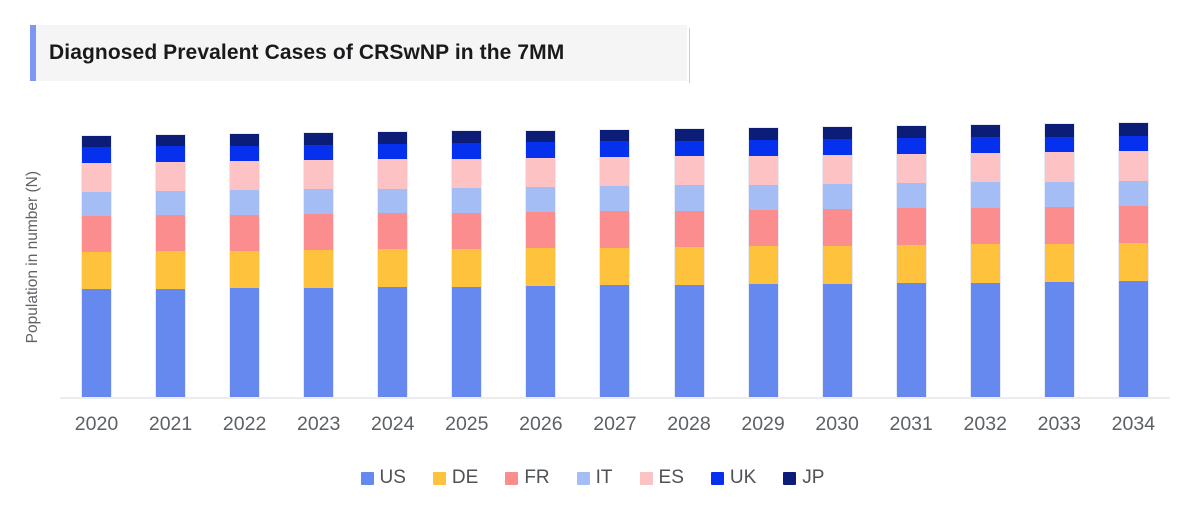 Image resolution: width=1200 pixels, height=530 pixels. Describe the element at coordinates (319, 269) in the screenshot. I see `bar-segment-de-2023` at that location.